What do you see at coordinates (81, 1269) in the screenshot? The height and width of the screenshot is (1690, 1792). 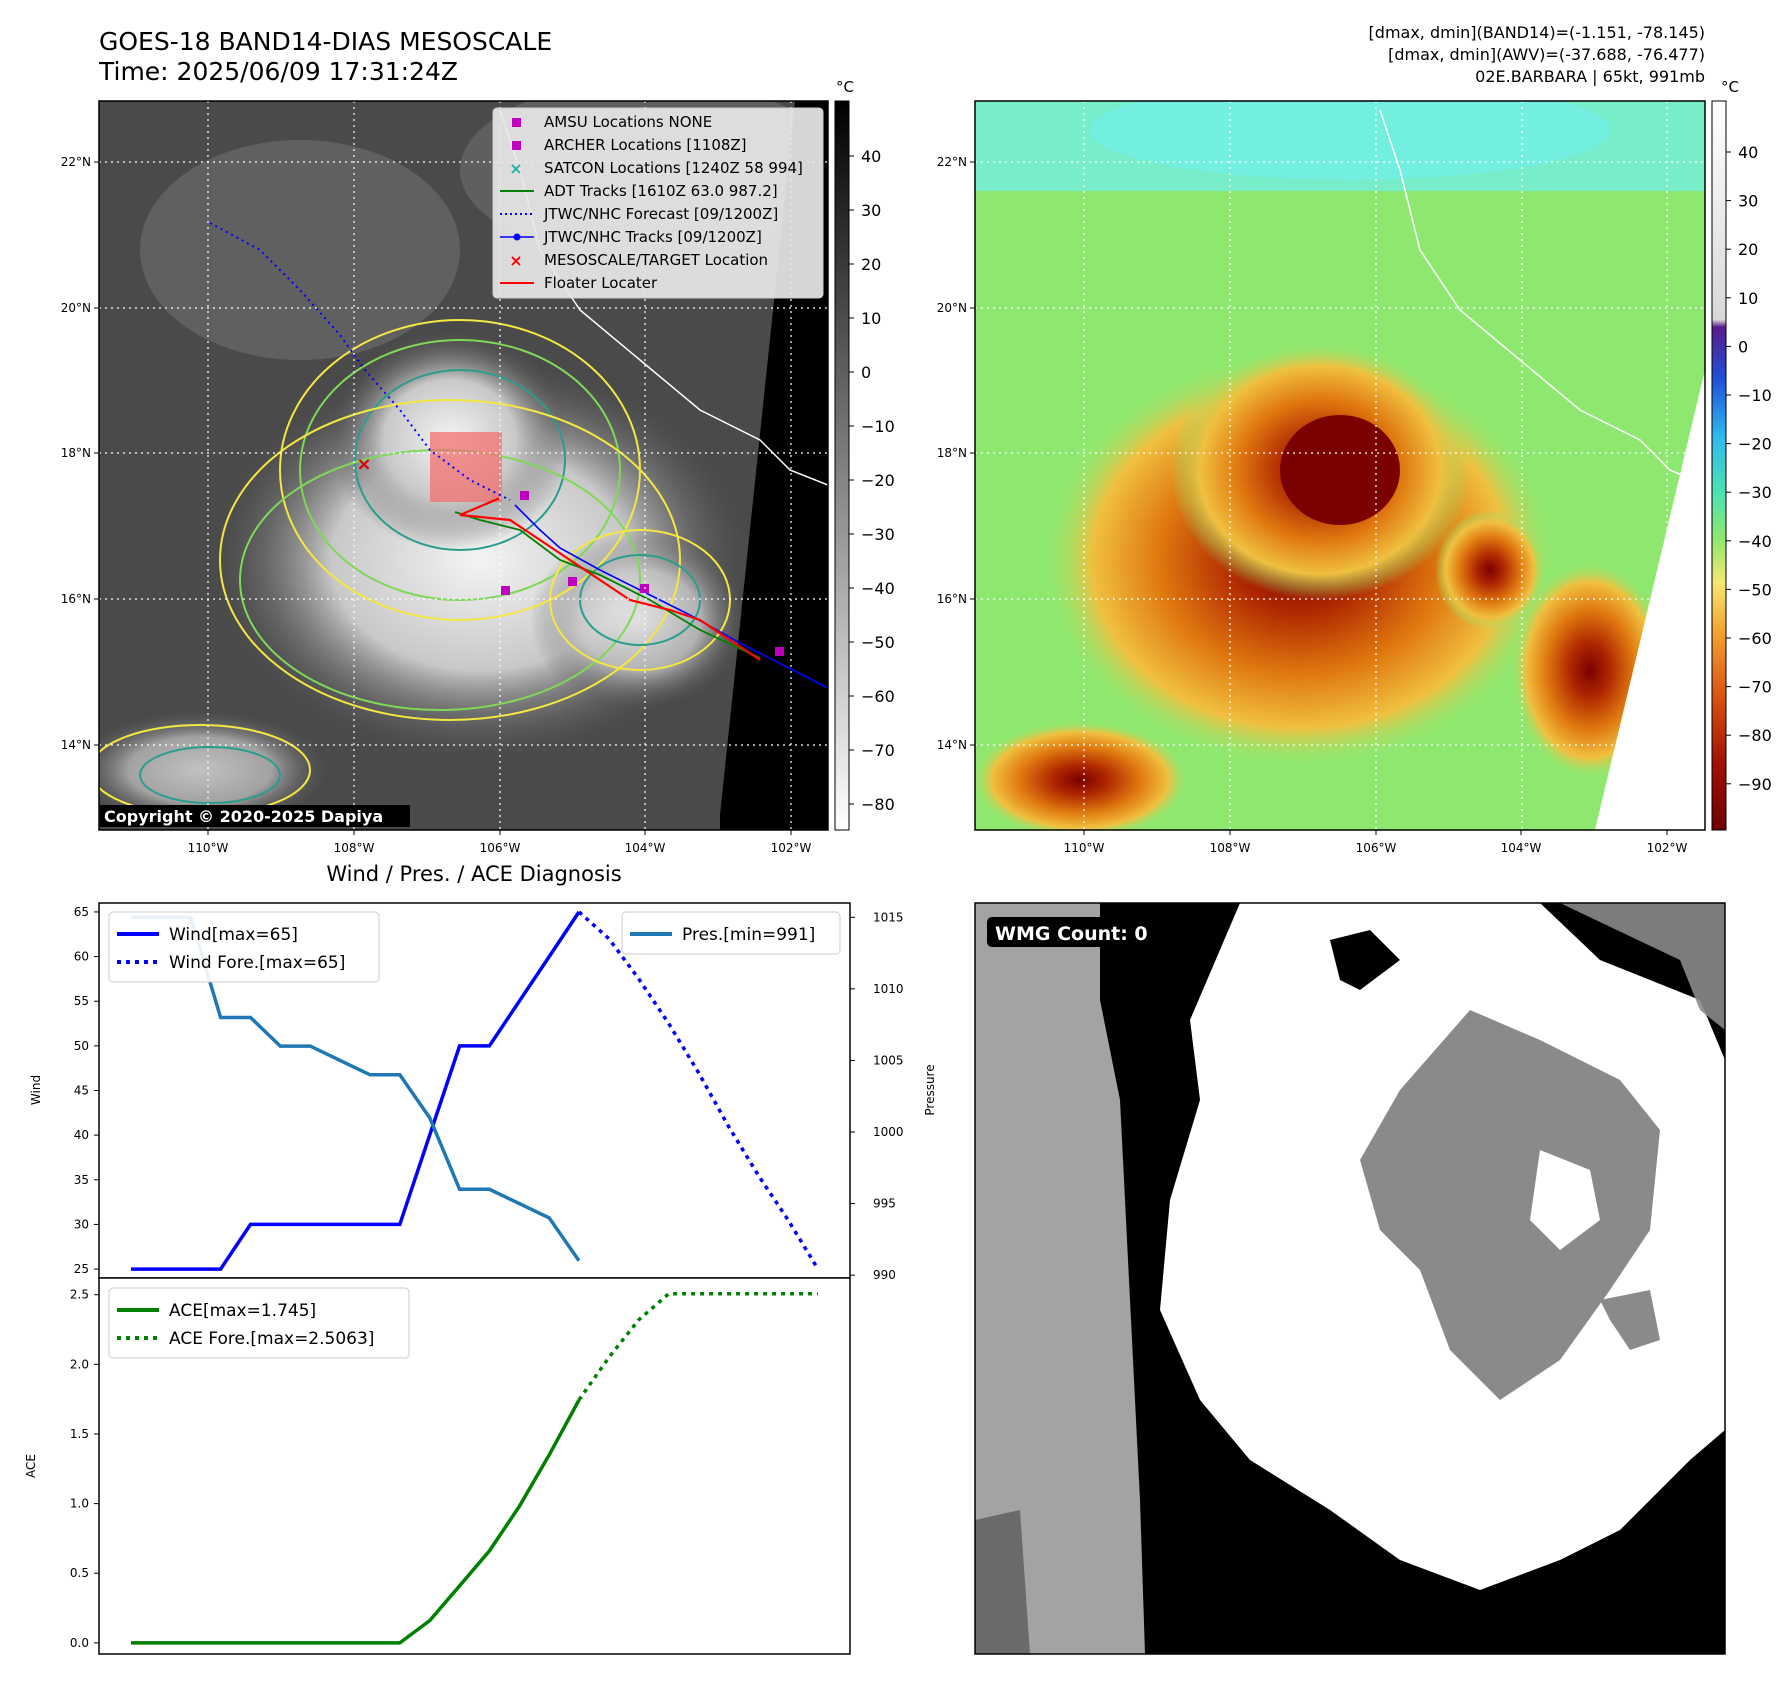 I see `y-tick-label: 25` at bounding box center [81, 1269].